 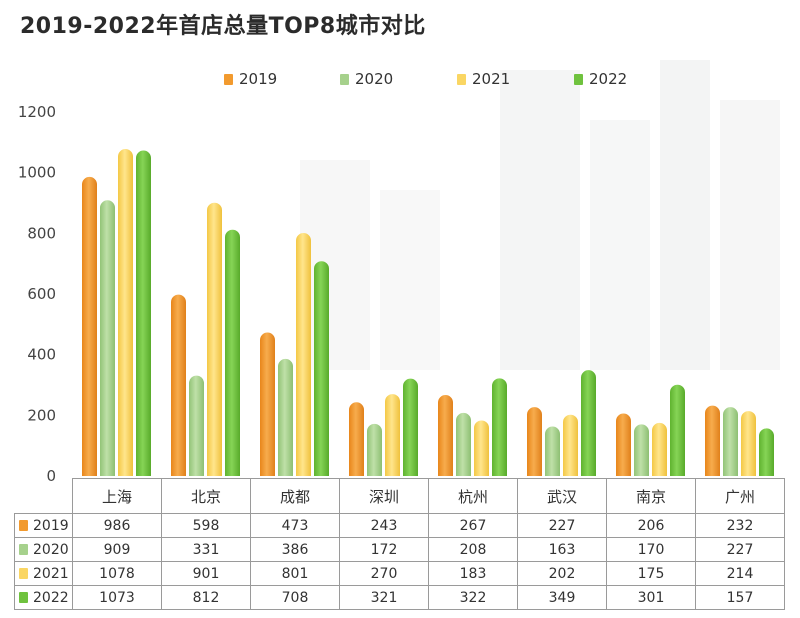 What do you see at coordinates (51, 525) in the screenshot?
I see `series-label: 2019` at bounding box center [51, 525].